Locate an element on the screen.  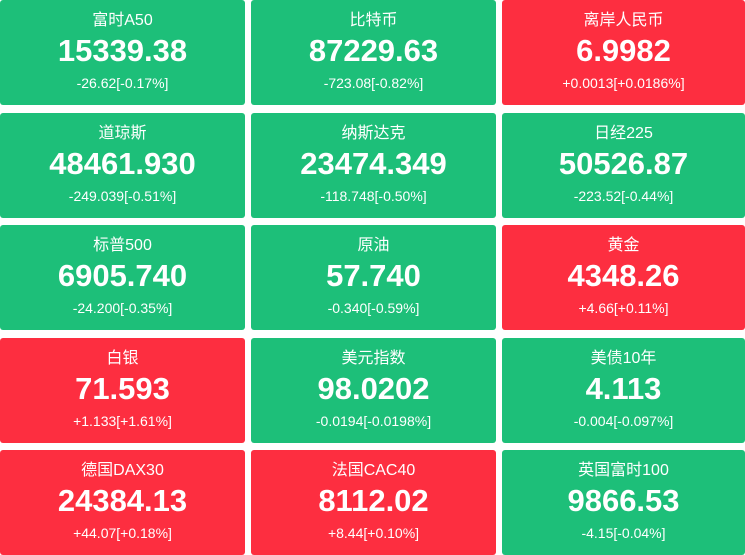
tile-change: -118.748[-0.50%] is located at coordinates (373, 195).